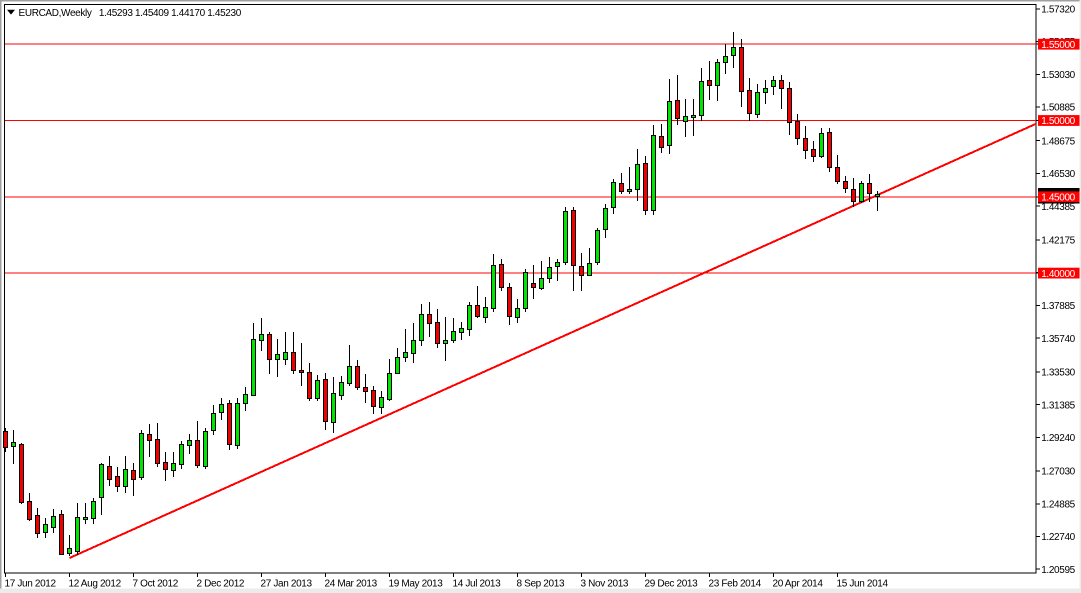  What do you see at coordinates (221, 584) in the screenshot?
I see `svg-text: 2 Dec 2012` at bounding box center [221, 584].